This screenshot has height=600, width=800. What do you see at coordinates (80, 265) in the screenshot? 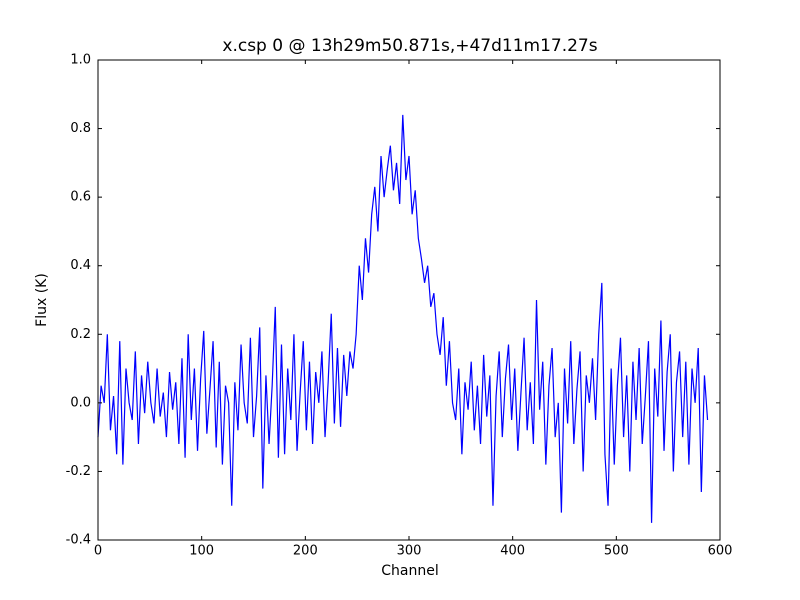
I see `y-tick-label: 0.4` at bounding box center [80, 265].